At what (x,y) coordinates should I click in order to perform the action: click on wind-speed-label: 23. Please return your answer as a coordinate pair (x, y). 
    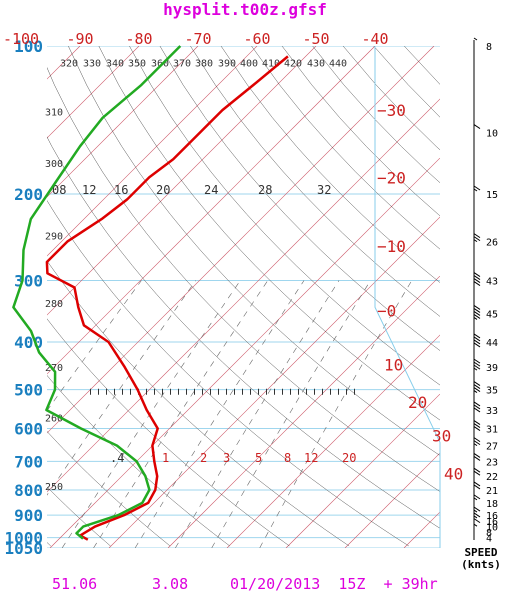
    Looking at the image, I should click on (492, 462).